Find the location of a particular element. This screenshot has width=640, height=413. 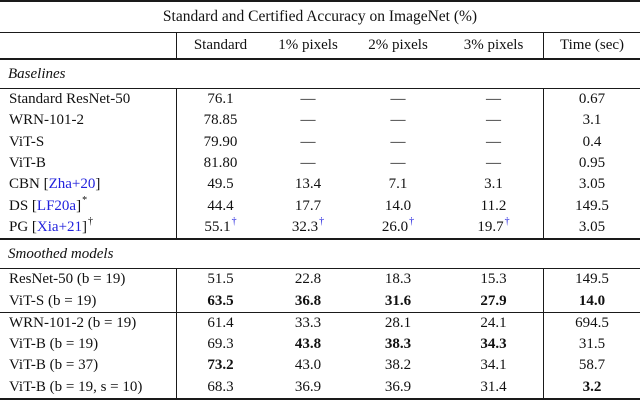

col-header-3pct-pixels: 3% pixels is located at coordinates (493, 45).